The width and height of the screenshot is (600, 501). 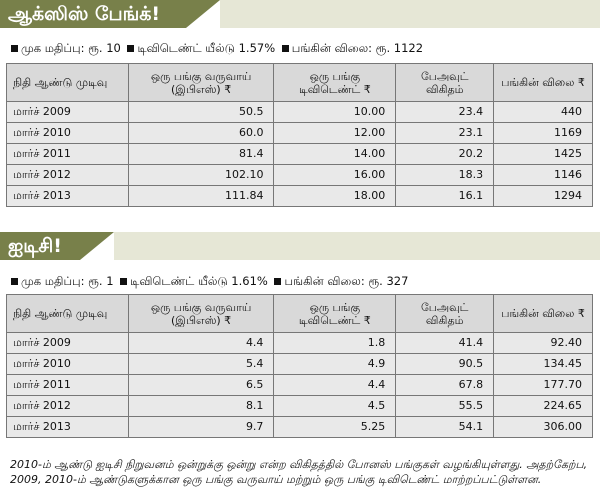 I want to click on table-row: மார்ச் 2011 6.5 4.4 67.8 177.70, so click(x=299, y=385).